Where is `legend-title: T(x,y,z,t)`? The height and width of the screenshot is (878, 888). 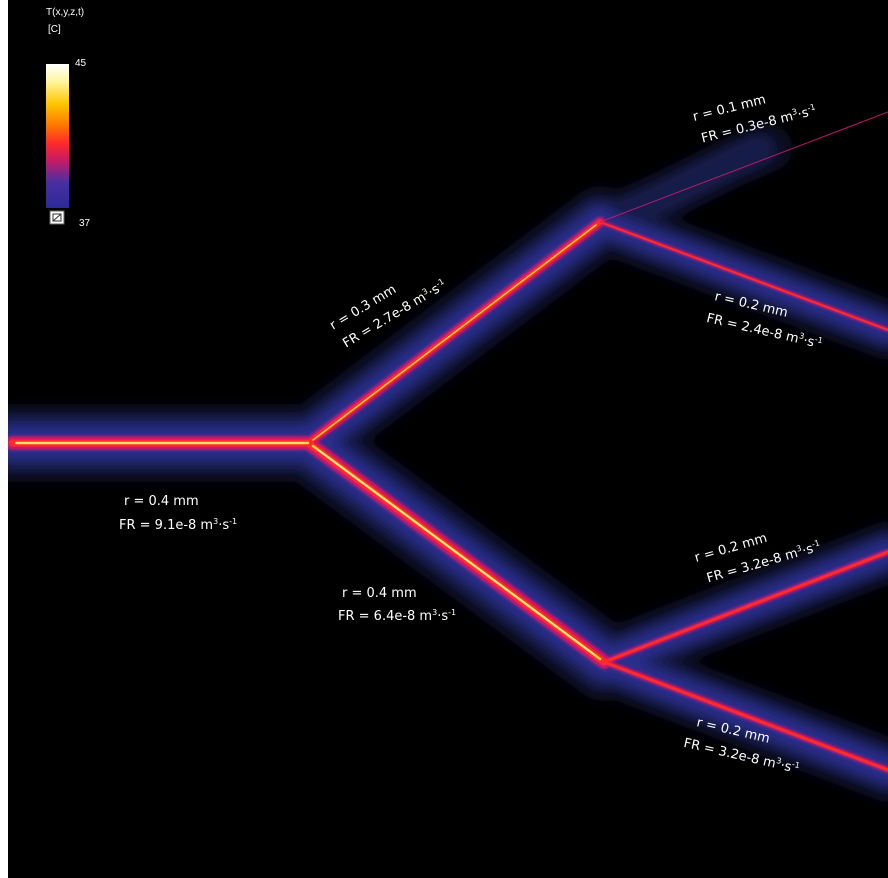 legend-title: T(x,y,z,t) is located at coordinates (65, 12).